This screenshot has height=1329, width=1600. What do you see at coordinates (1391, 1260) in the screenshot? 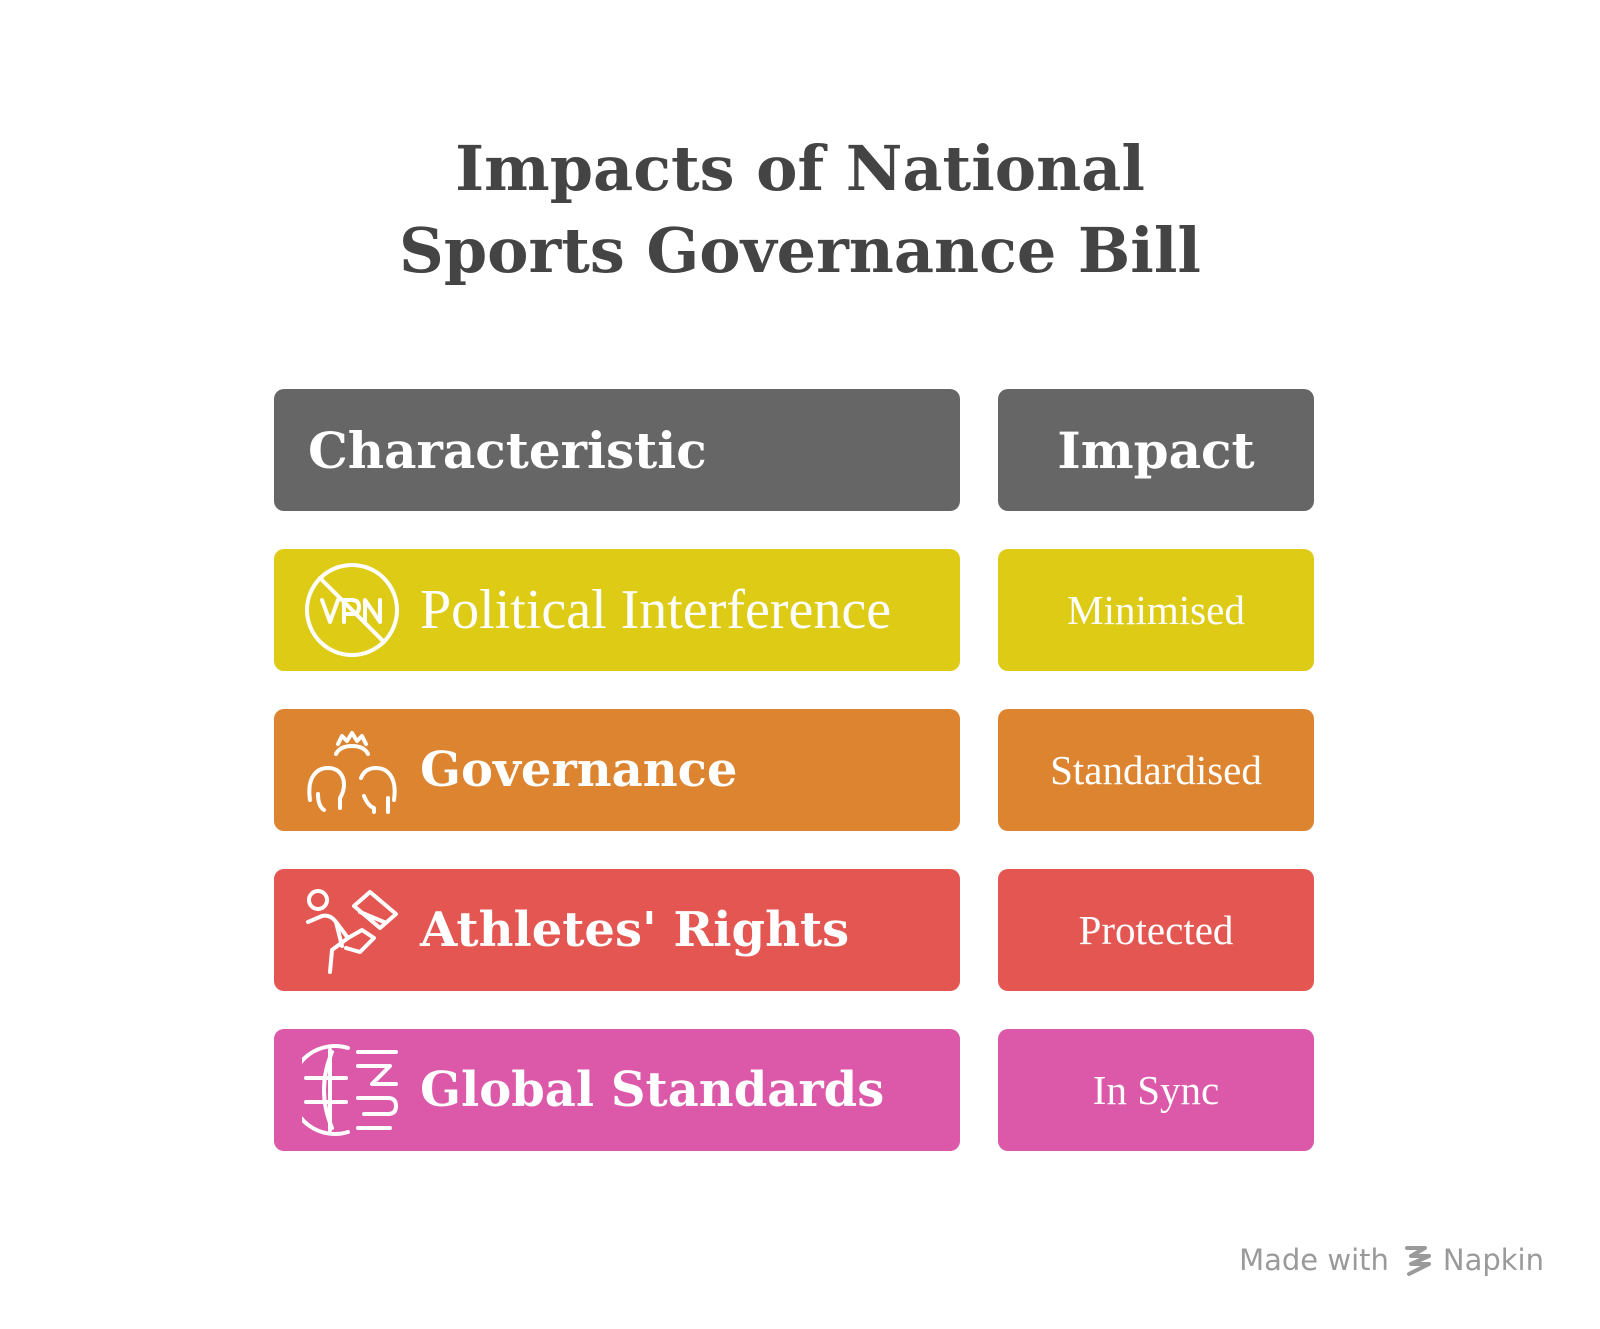
I see `made-with-napkin-footer: Made with Napkin` at bounding box center [1391, 1260].